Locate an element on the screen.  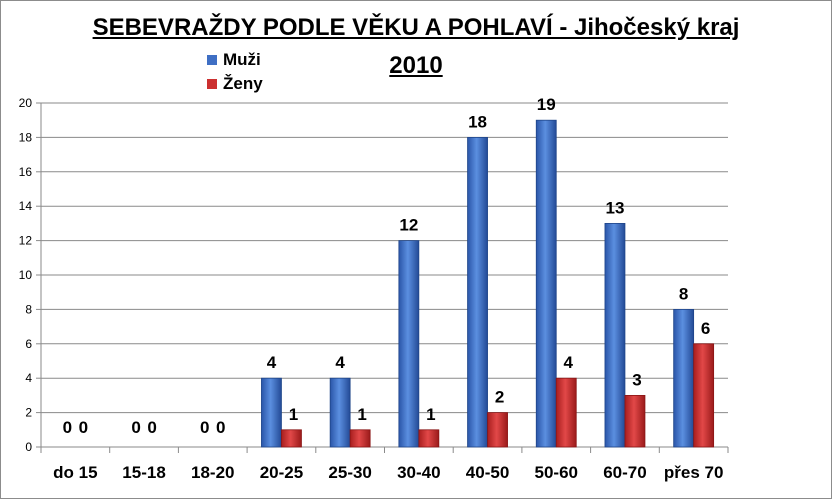
data-label-muzi: 19 is located at coordinates (546, 104).